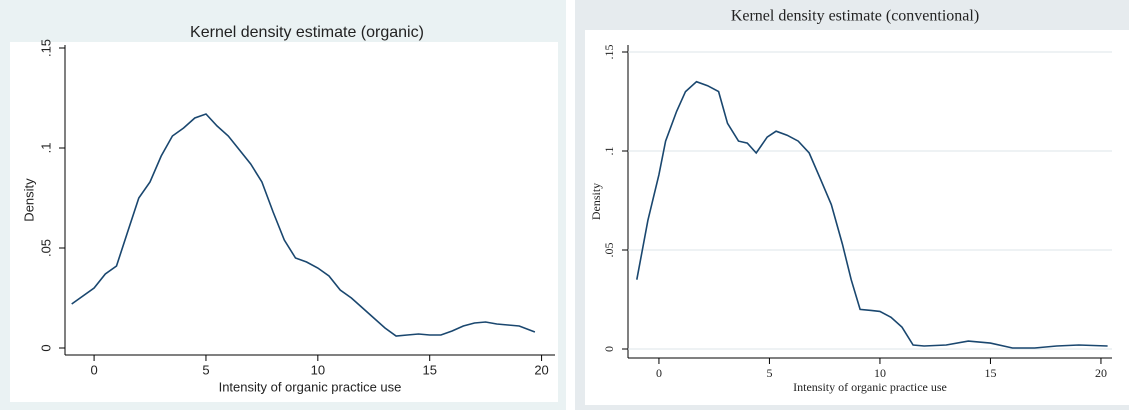 The image size is (1129, 410). What do you see at coordinates (307, 32) in the screenshot?
I see `chart-title: Kernel density estimate (organic)` at bounding box center [307, 32].